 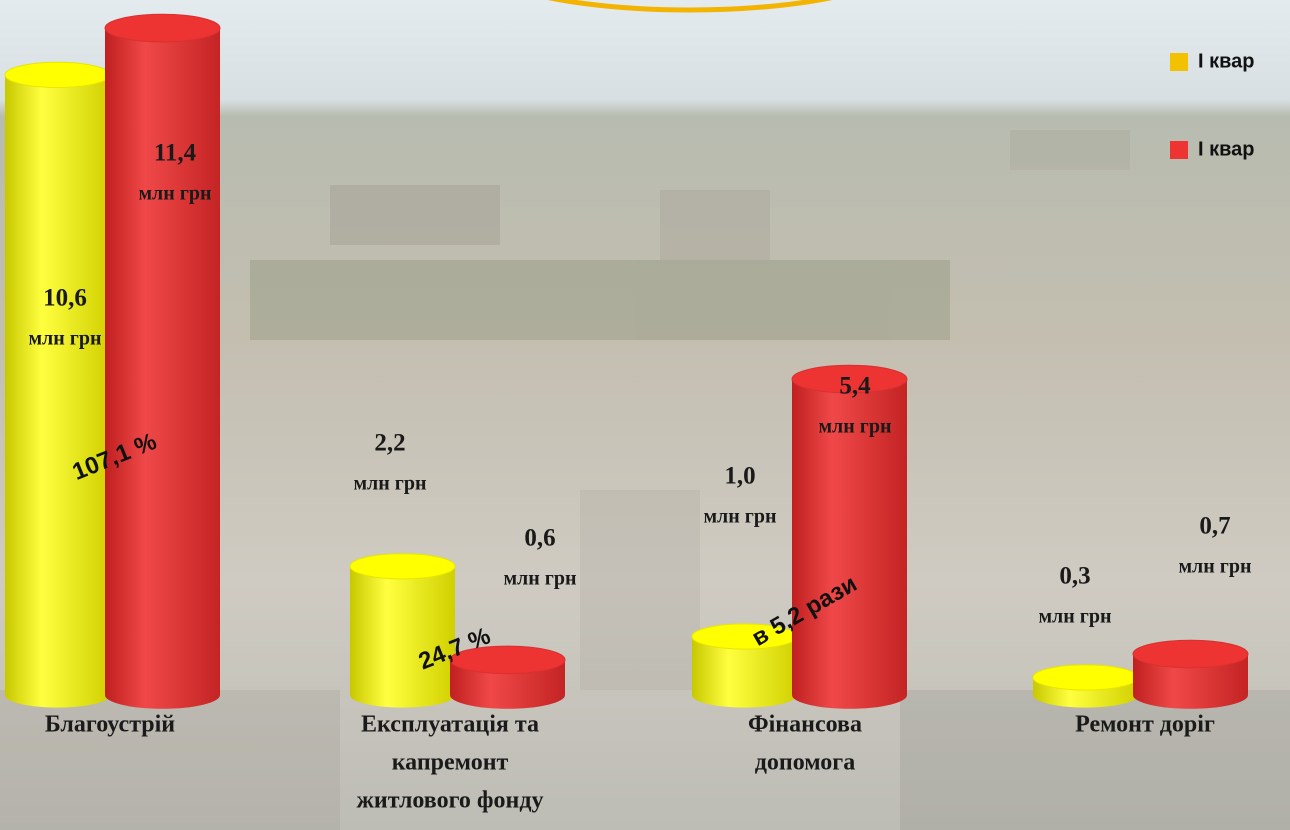 I want to click on category-label: капремонт, so click(x=450, y=763).